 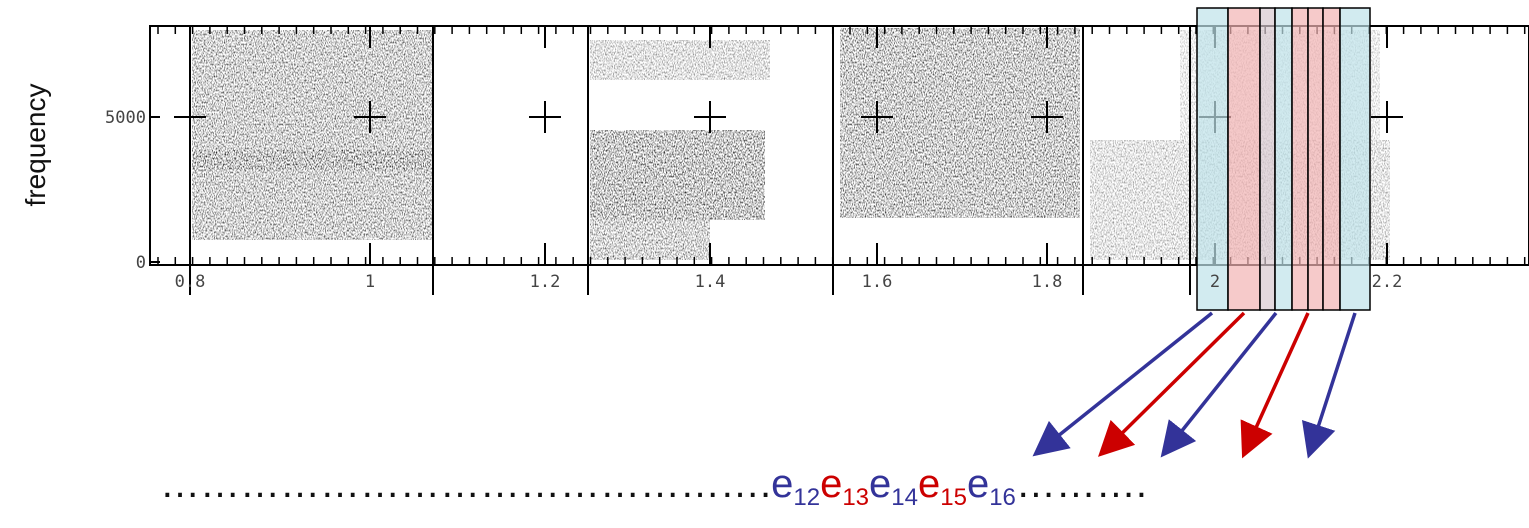 I want to click on x-tick-label: 1.8, so click(x=1047, y=282).